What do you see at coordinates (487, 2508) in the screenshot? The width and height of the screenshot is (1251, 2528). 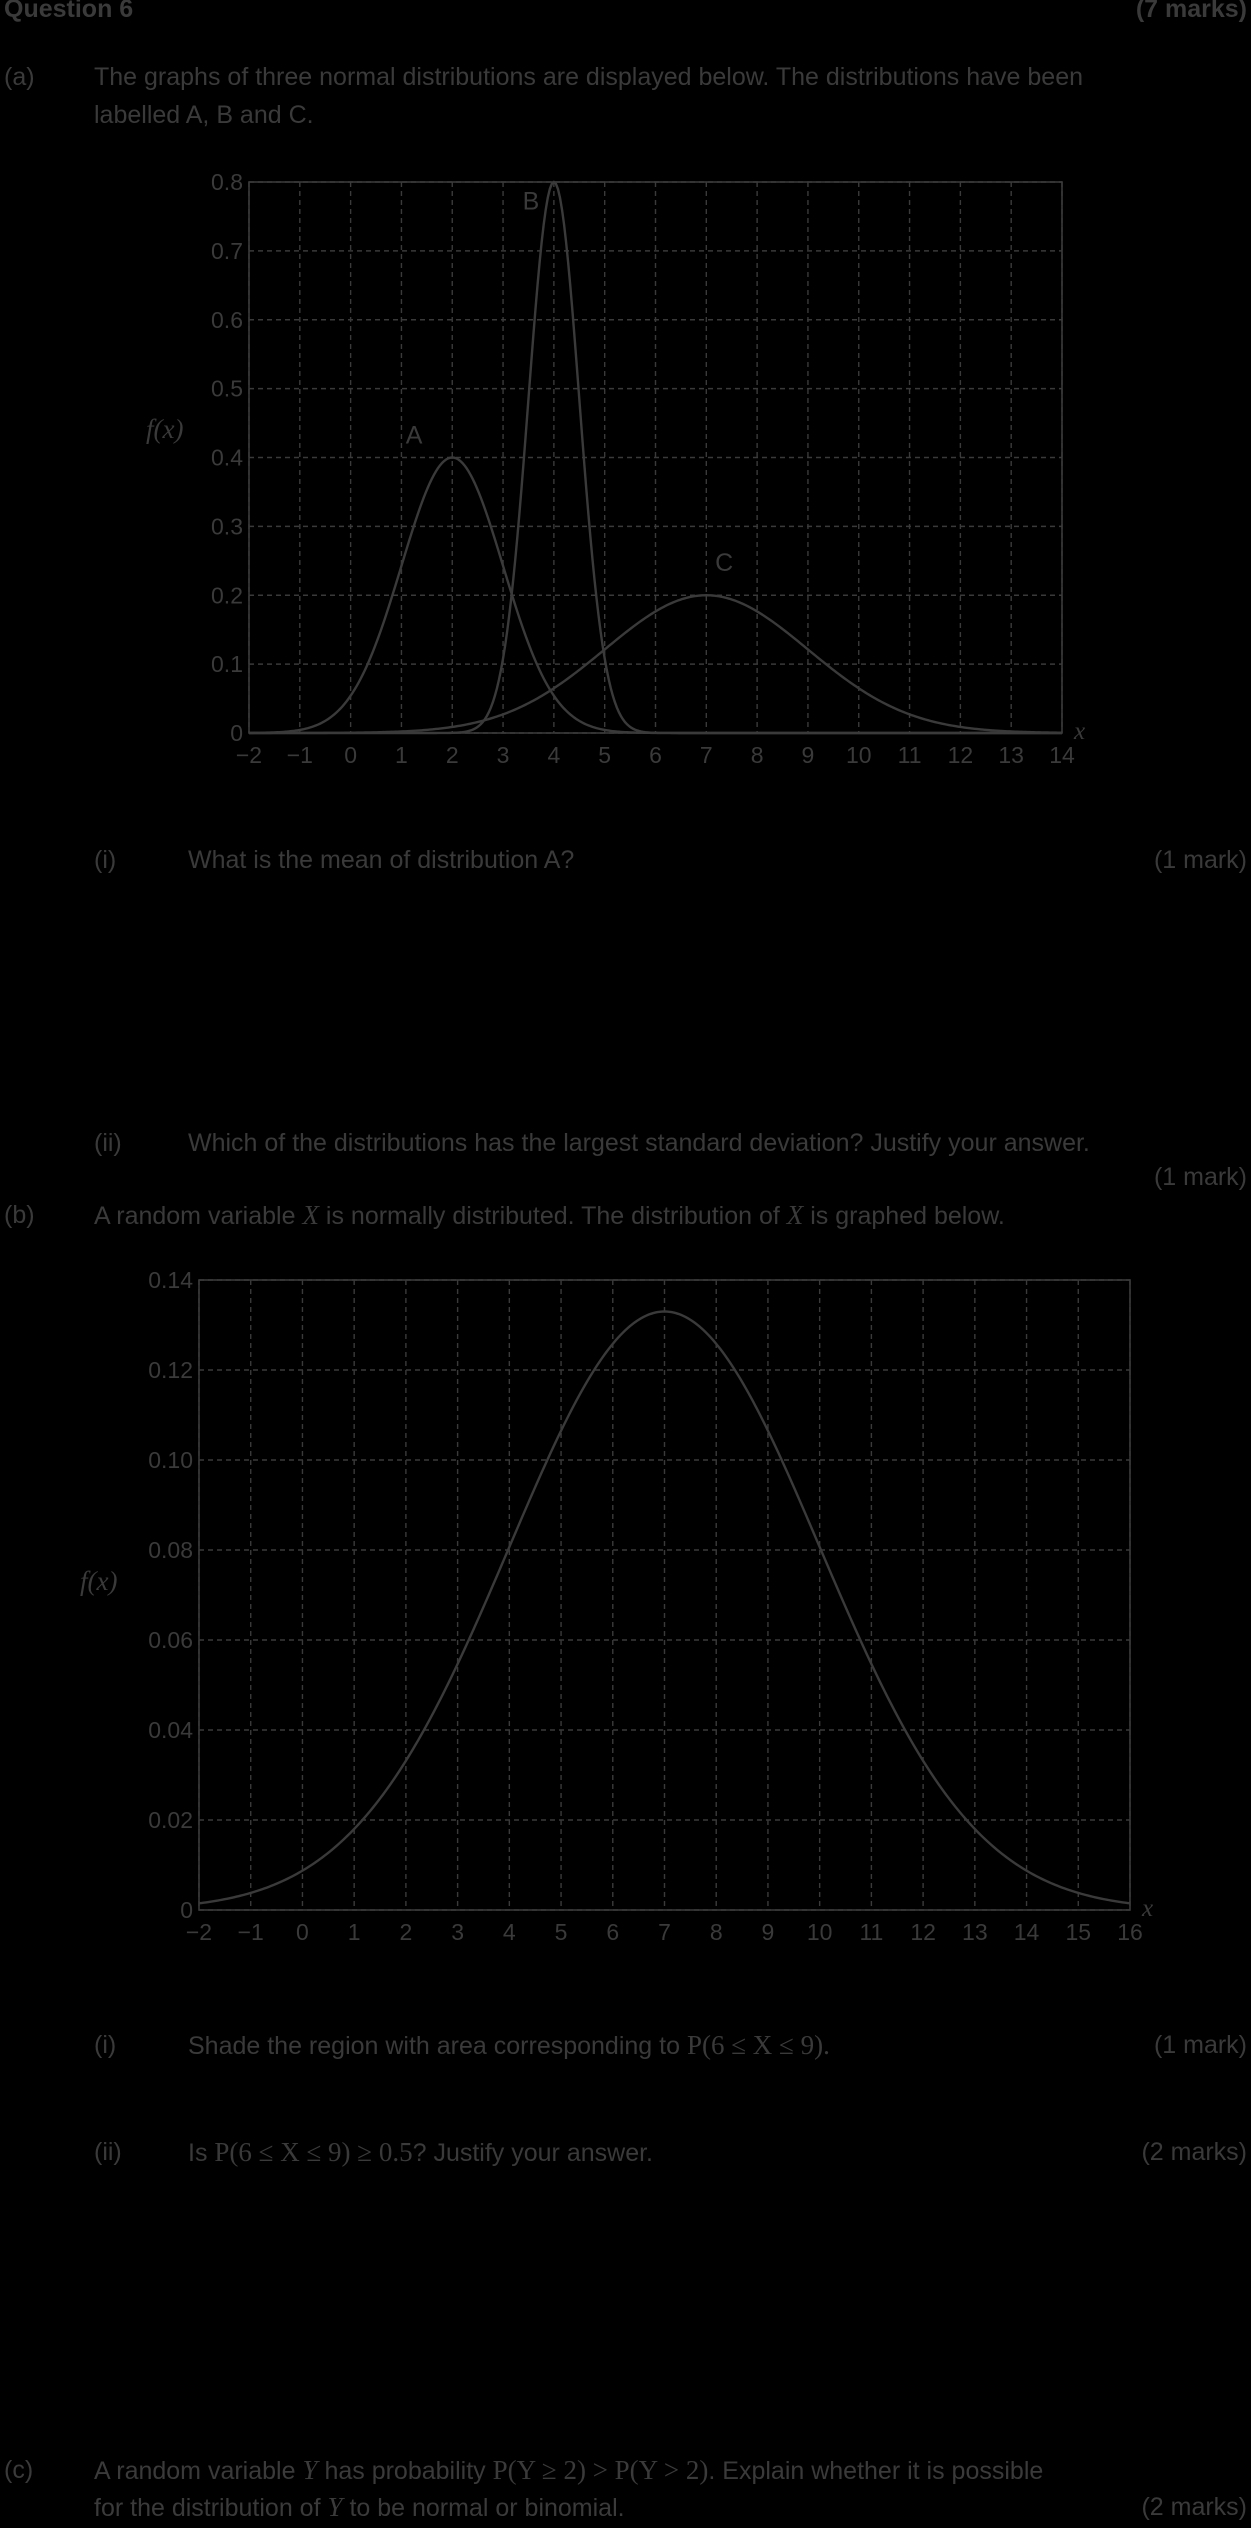 I see `part-c-line2-post: to be normal or binomial.` at bounding box center [487, 2508].